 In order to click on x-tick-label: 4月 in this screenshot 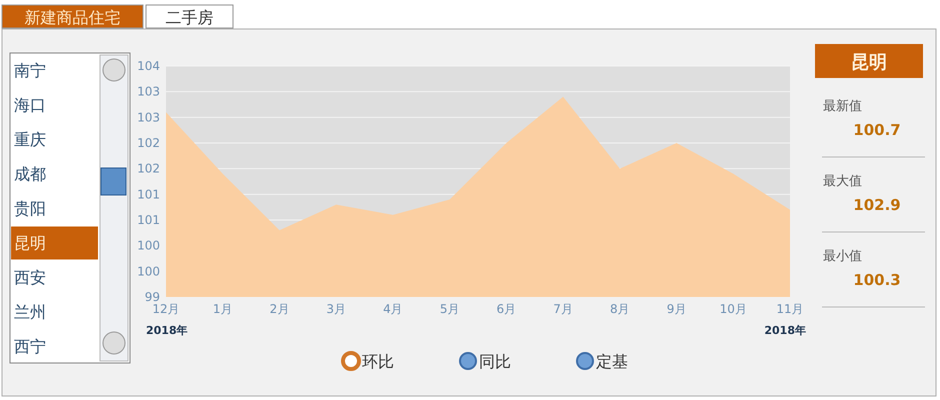, I will do `click(393, 309)`.